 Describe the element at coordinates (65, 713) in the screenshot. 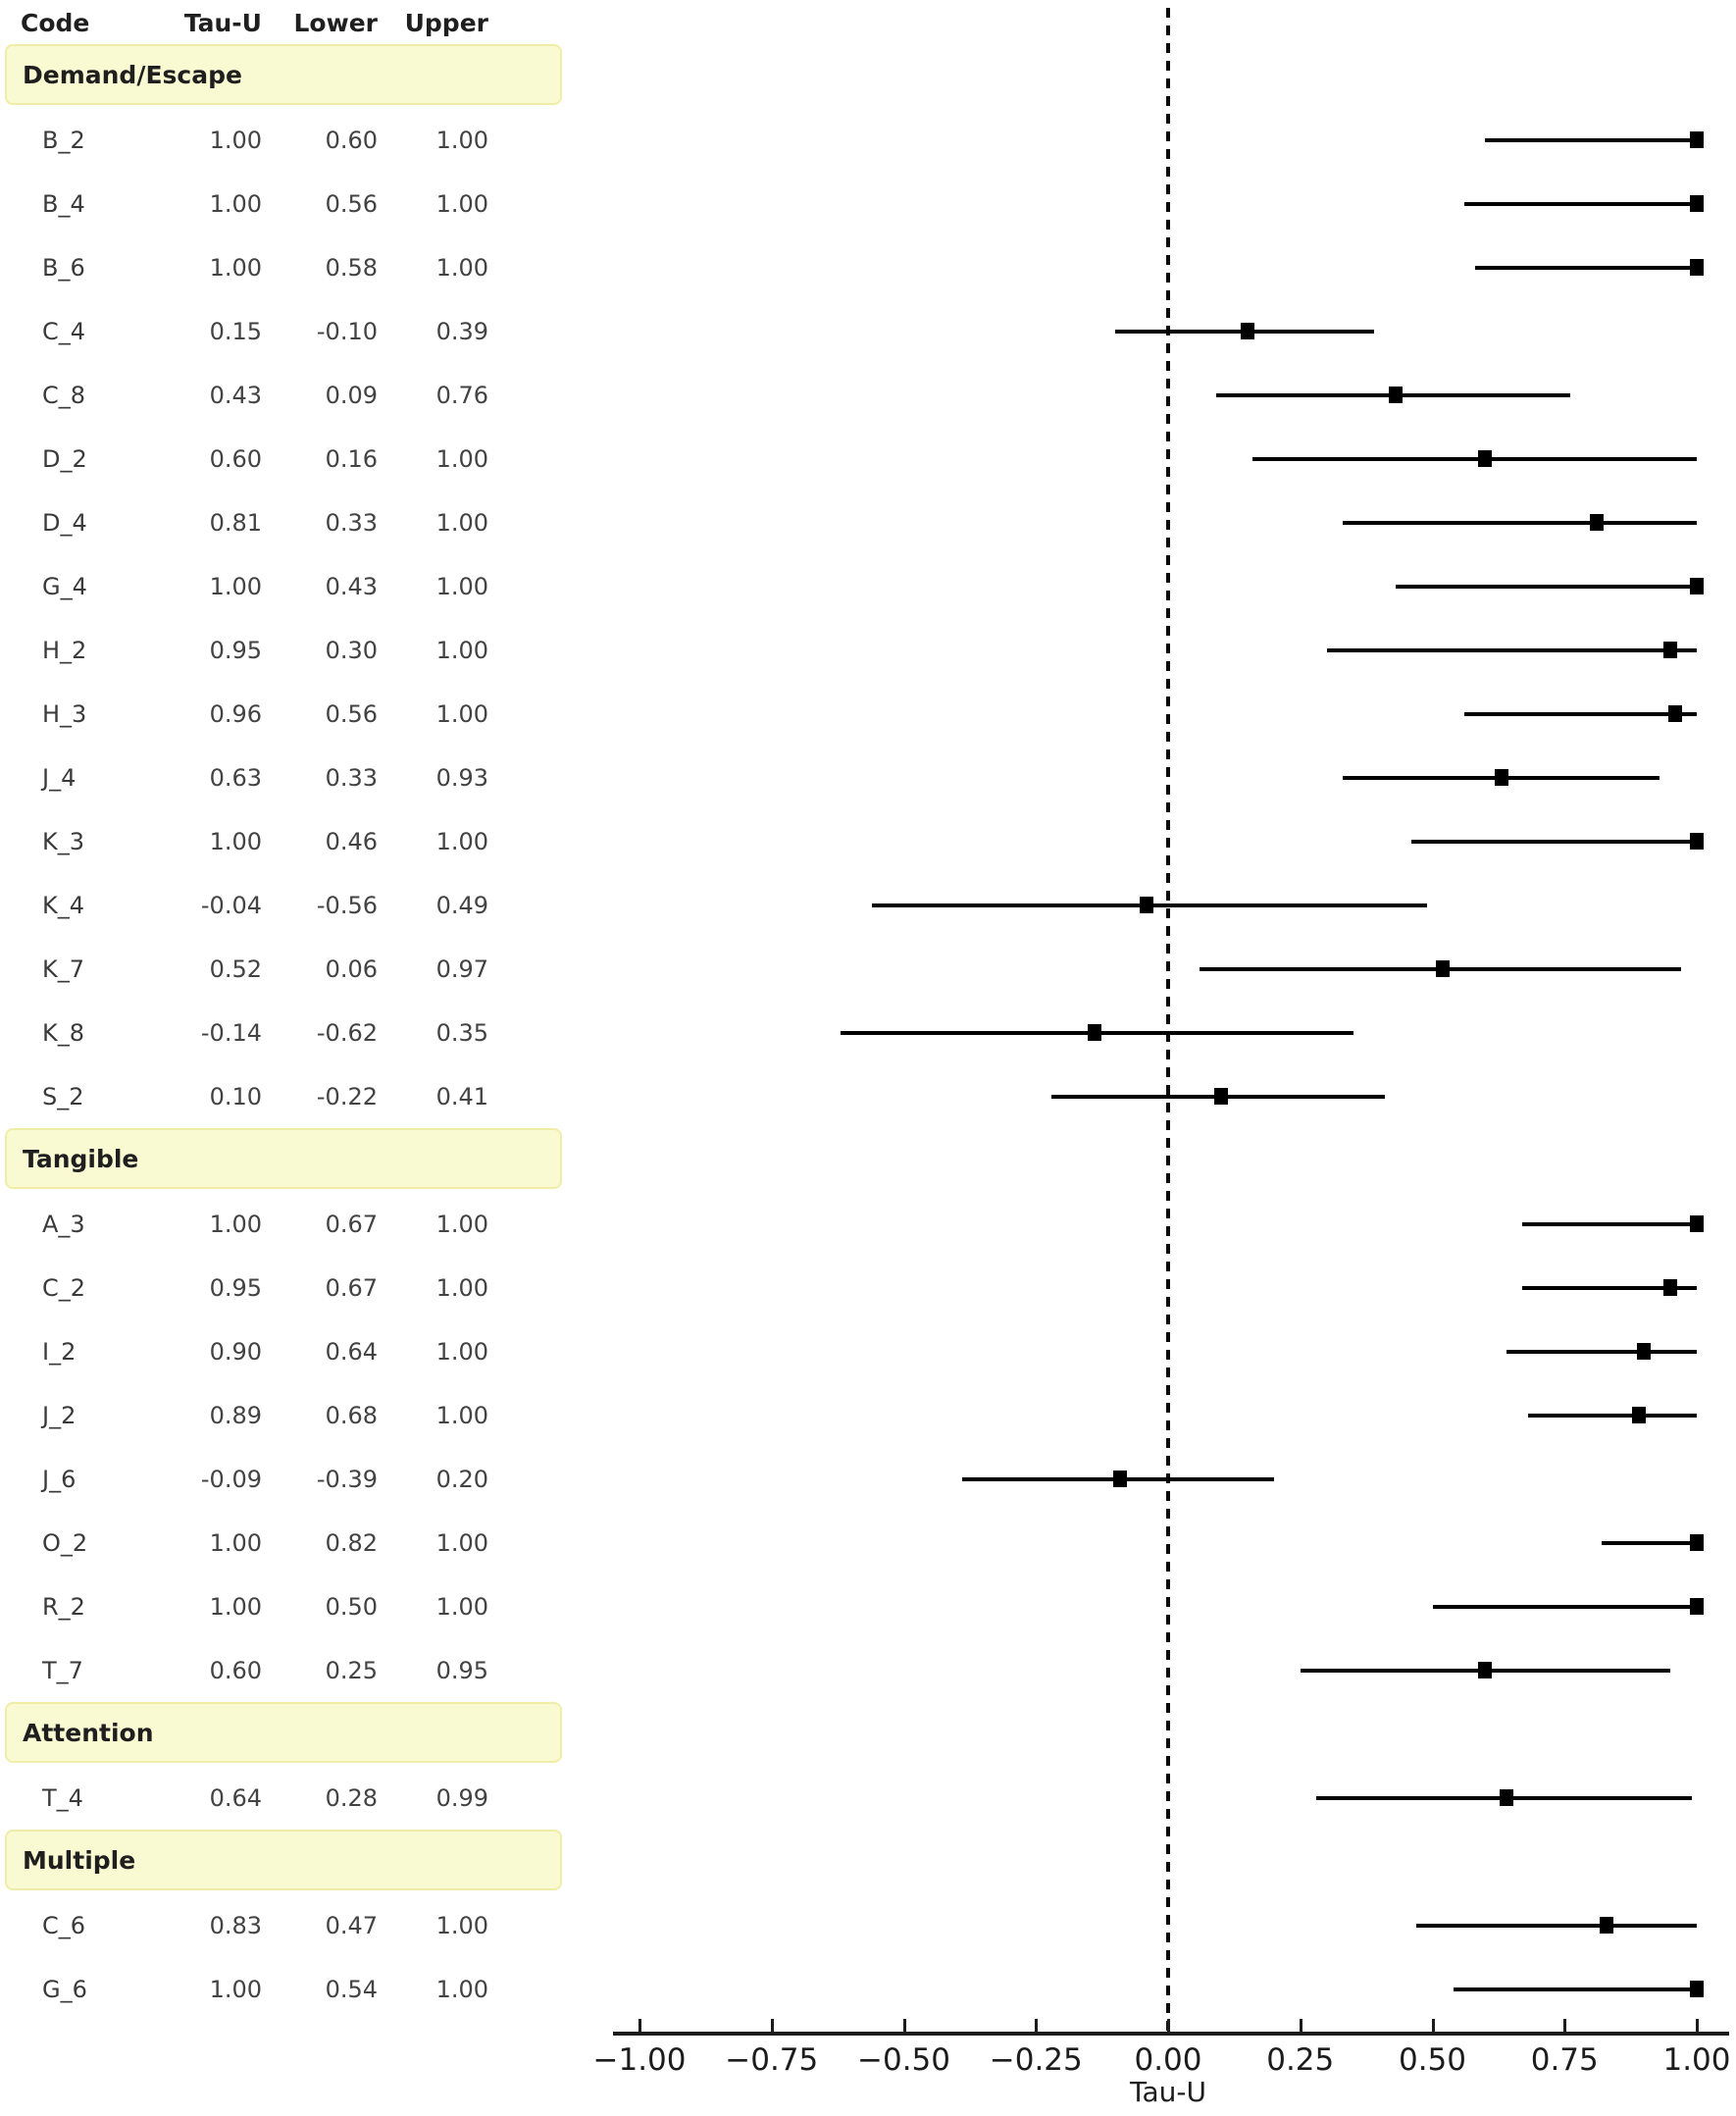

I see `row-code: H_3` at that location.